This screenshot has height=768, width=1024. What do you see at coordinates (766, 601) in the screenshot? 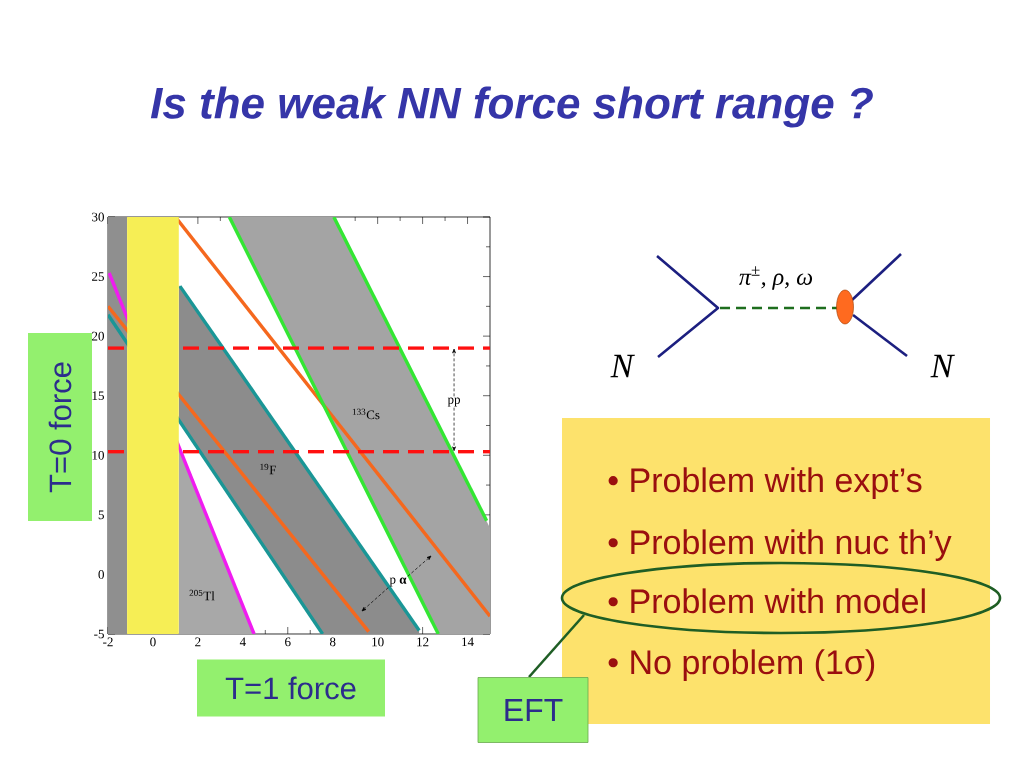
I see `text: • Problem with model` at bounding box center [766, 601].